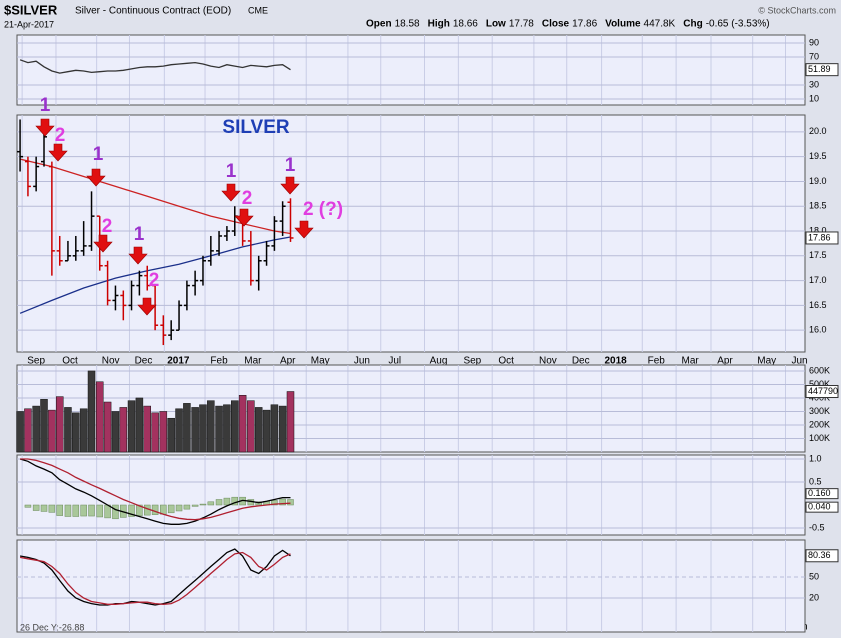 This screenshot has width=841, height=638. Describe the element at coordinates (496, 24) in the screenshot. I see `quote-label: Low` at that location.